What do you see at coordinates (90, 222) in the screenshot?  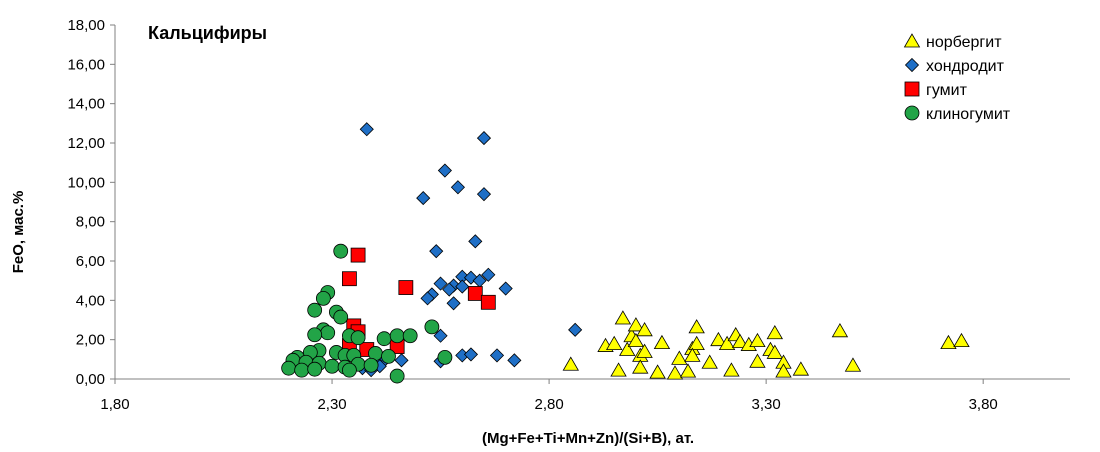 I see `y-tick-label: 8,00` at bounding box center [90, 222].